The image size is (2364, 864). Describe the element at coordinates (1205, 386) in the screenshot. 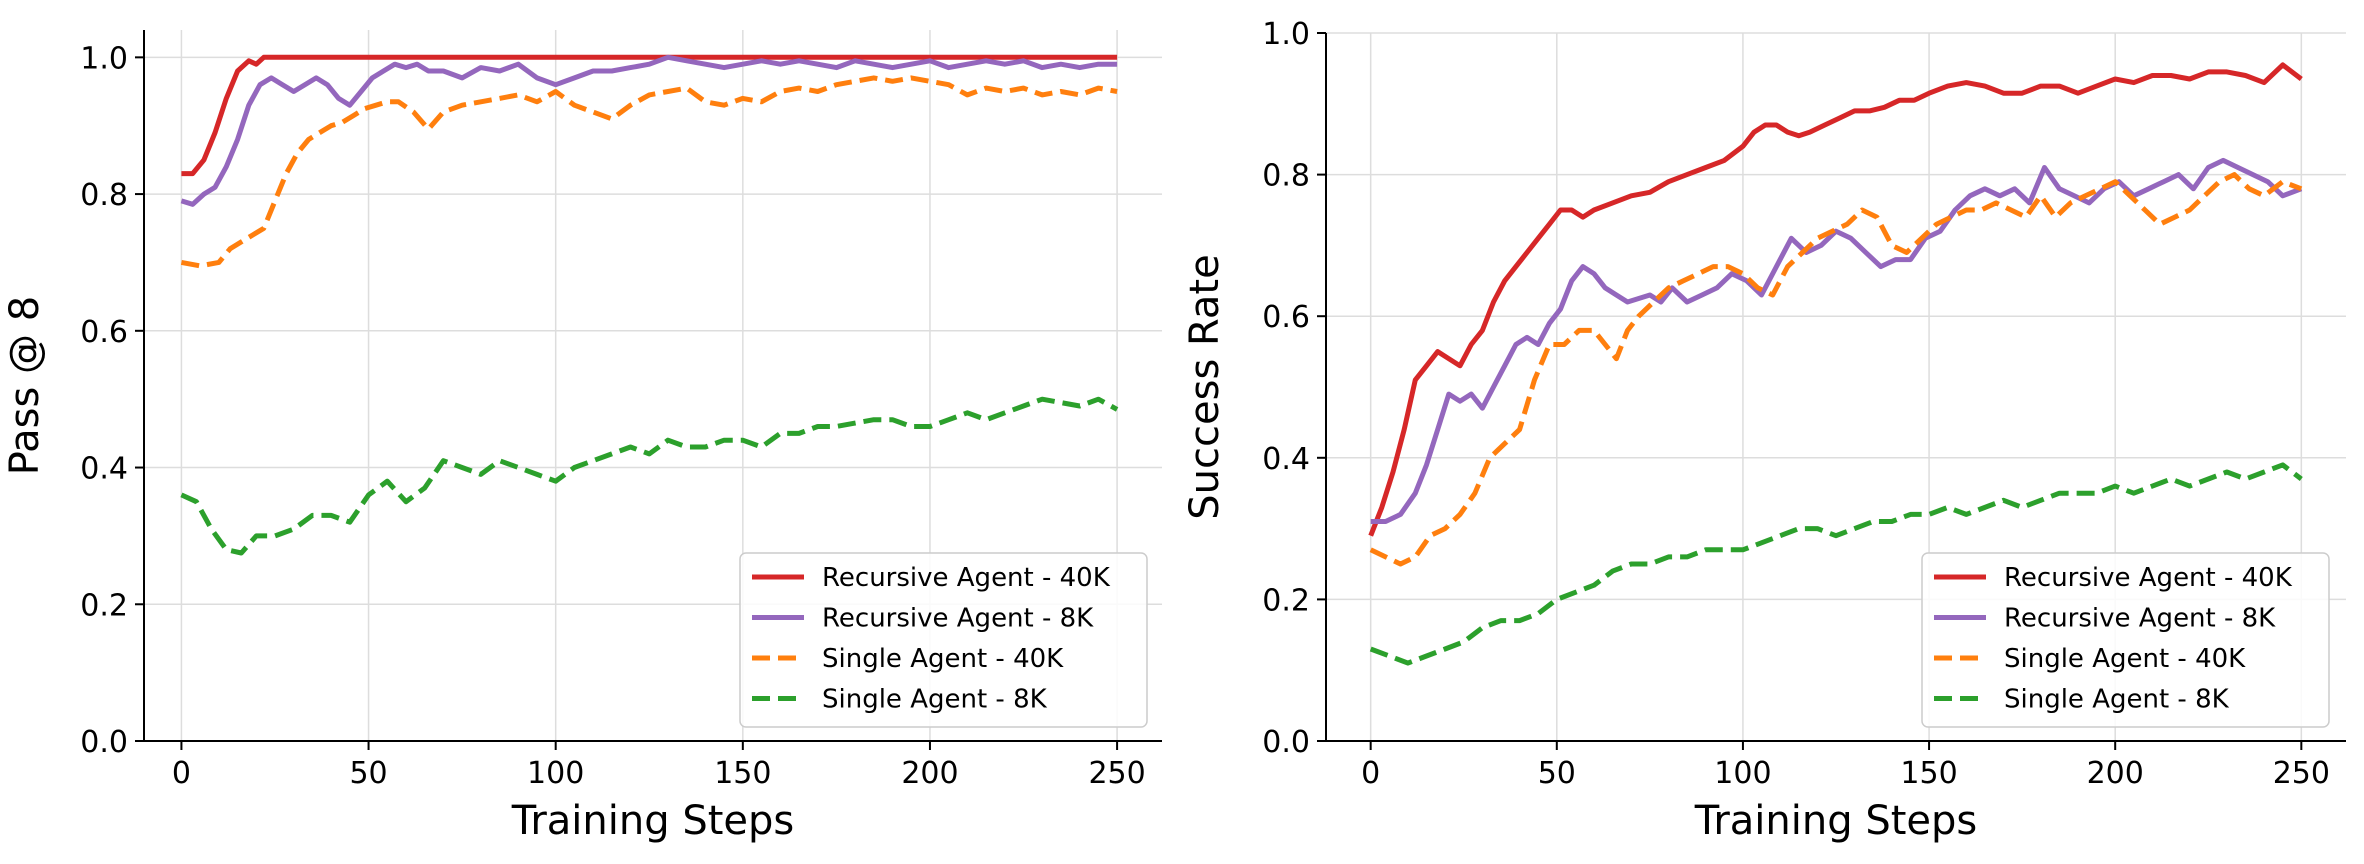

I see `y-axis-title: Success Rate` at that location.